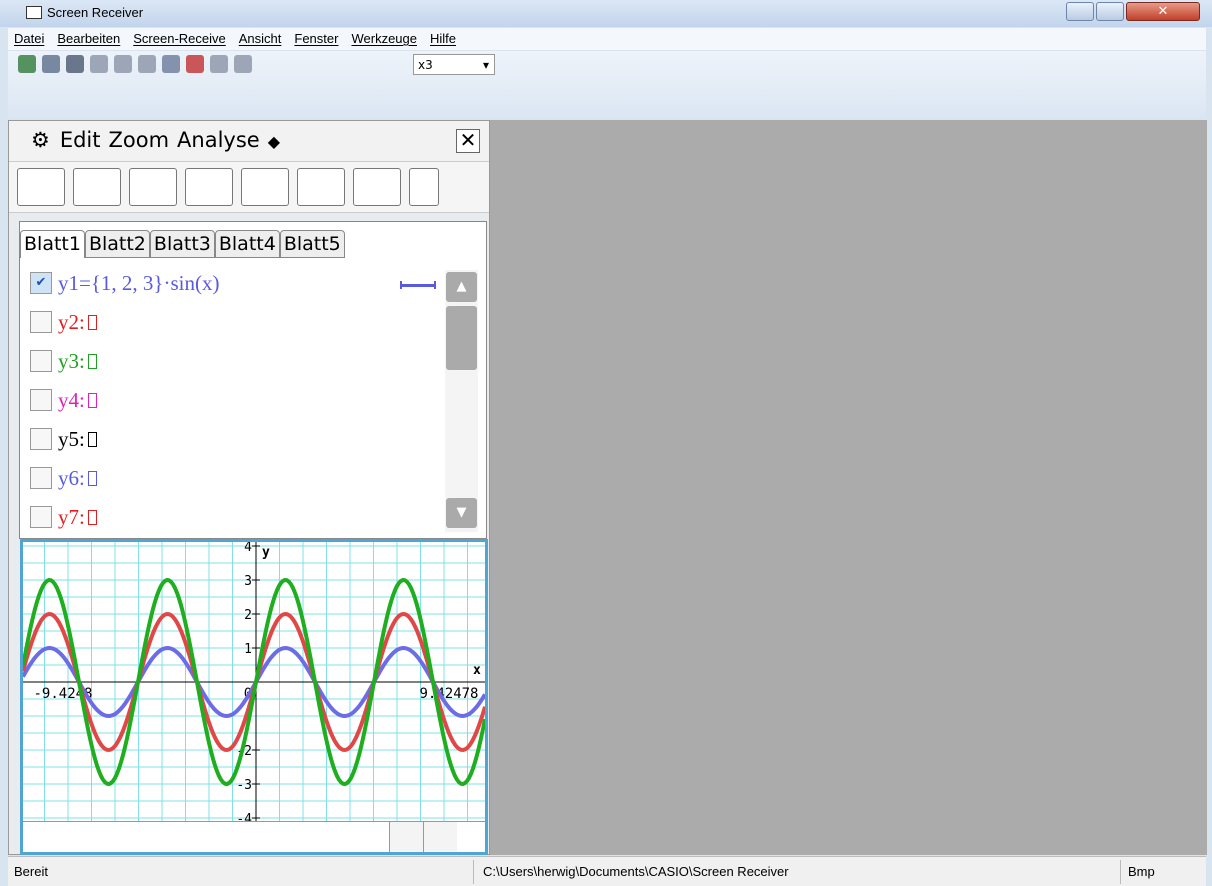  Describe the element at coordinates (159, 65) in the screenshot. I see `toolbar-icons` at that location.